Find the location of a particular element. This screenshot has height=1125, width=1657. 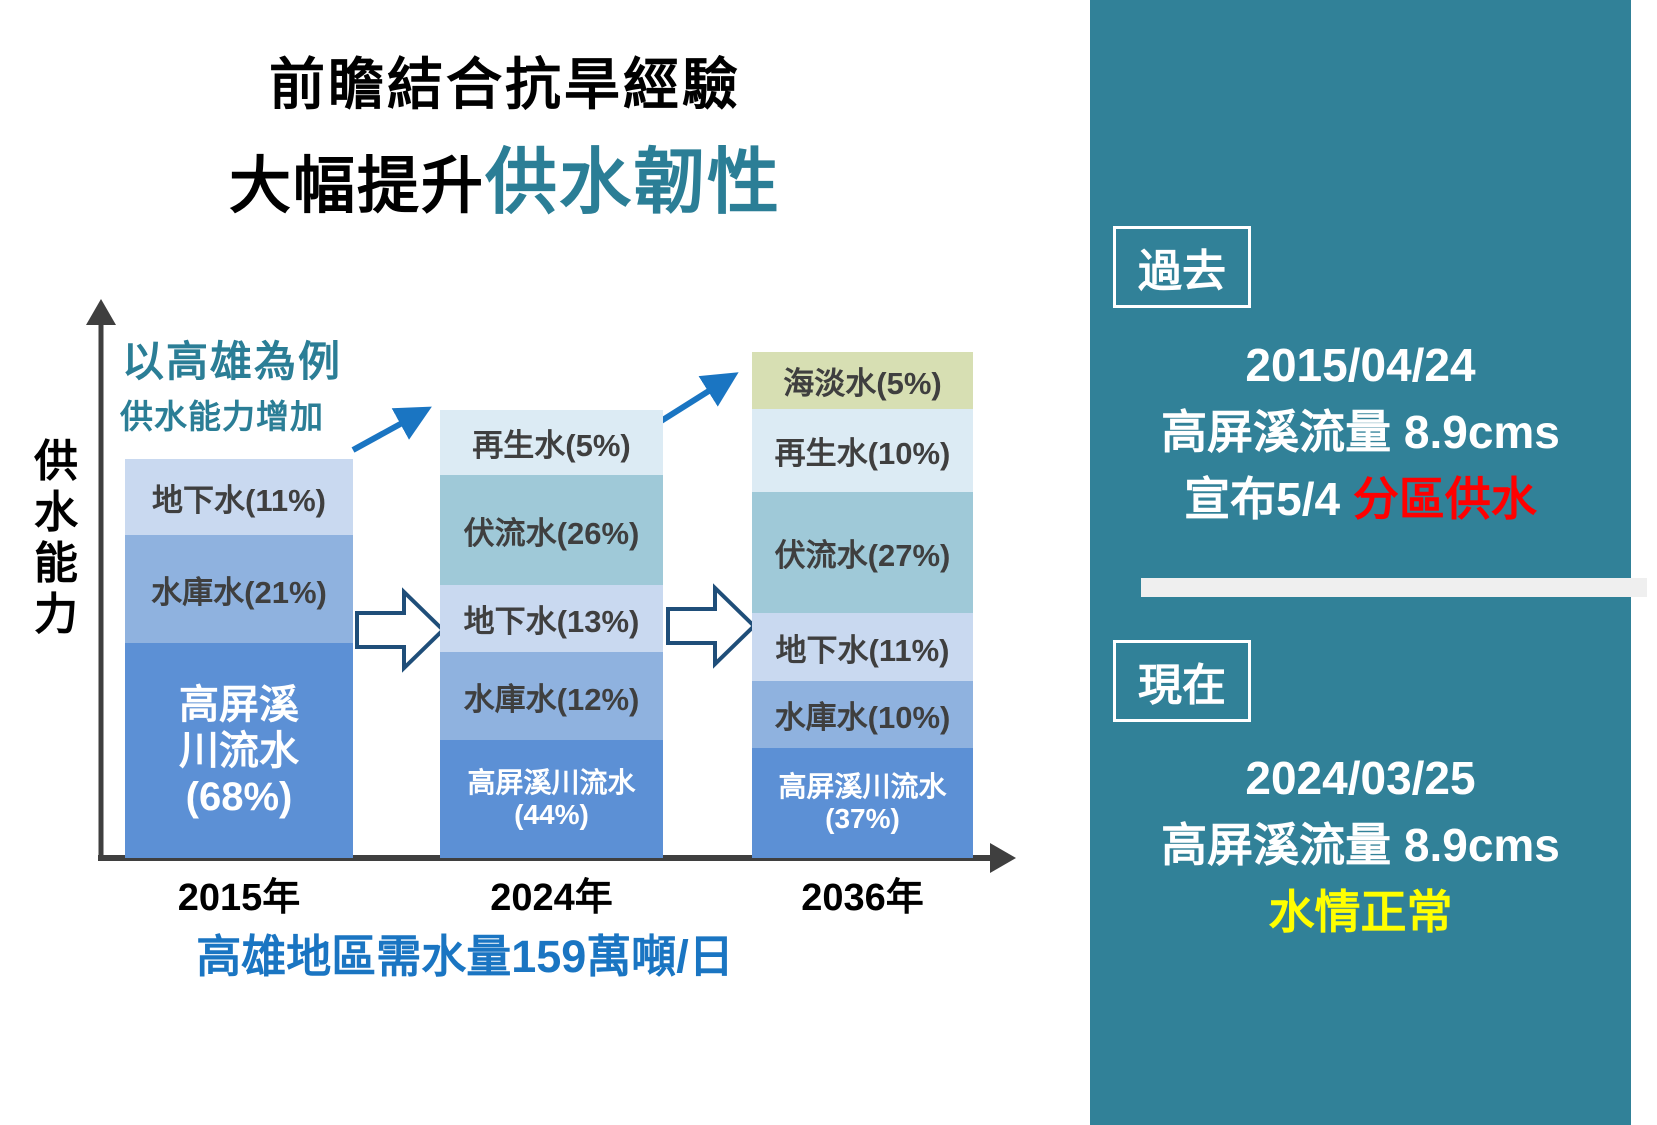

segment-label-line: 高屏溪 is located at coordinates (239, 704).